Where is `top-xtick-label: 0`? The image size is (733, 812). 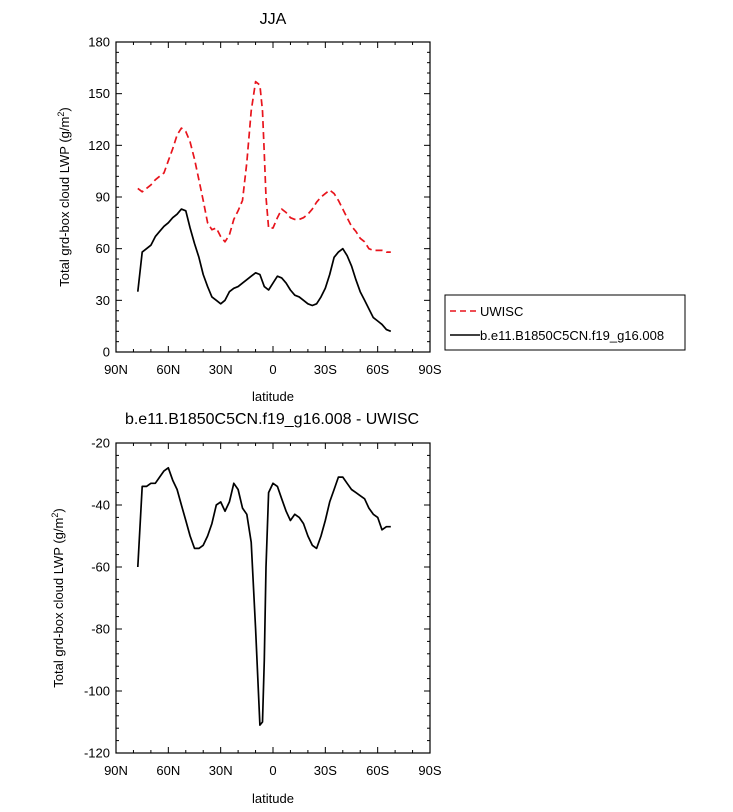 top-xtick-label: 0 is located at coordinates (272, 369).